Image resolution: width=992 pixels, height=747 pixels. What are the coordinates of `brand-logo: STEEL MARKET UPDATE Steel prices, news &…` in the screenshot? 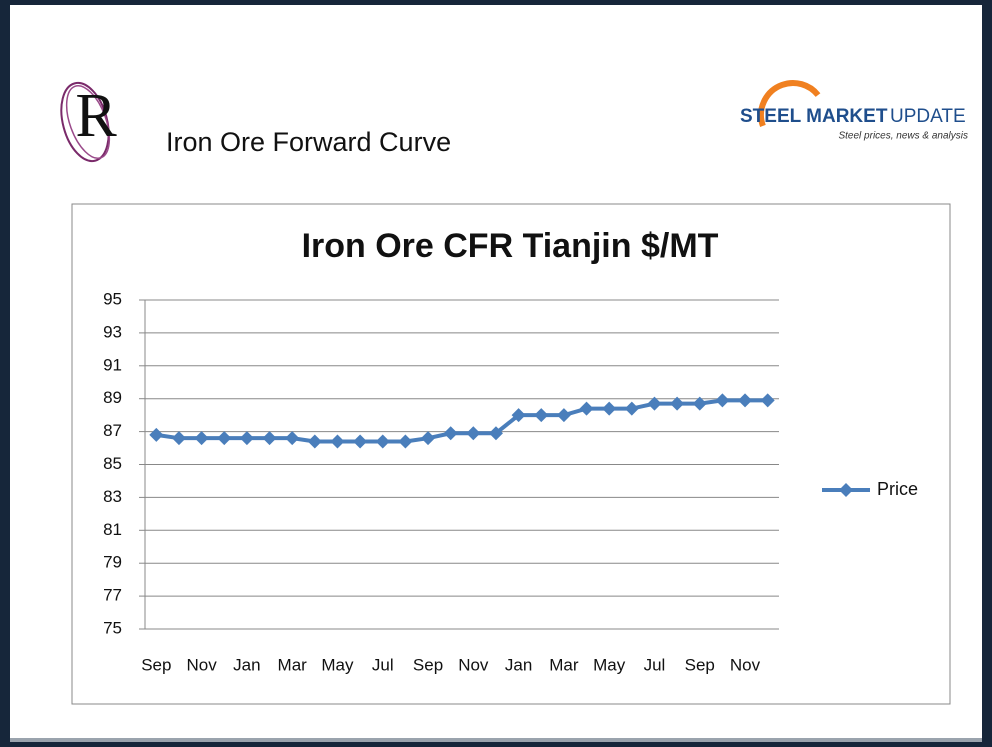 It's located at (854, 115).